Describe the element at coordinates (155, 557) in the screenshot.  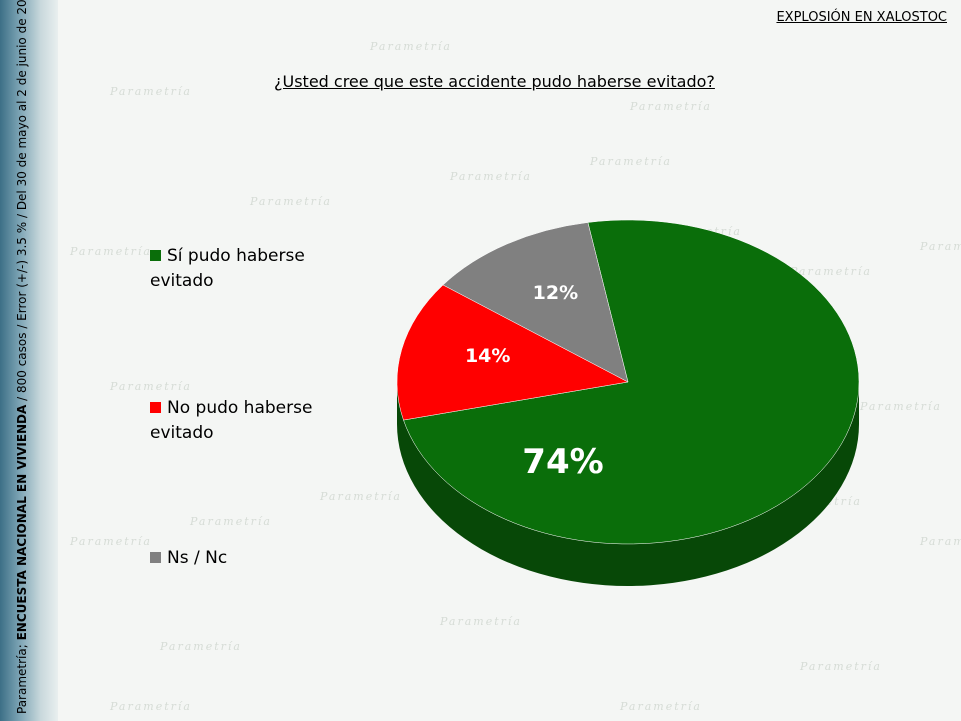
I see `legend-swatch-nsnc` at that location.